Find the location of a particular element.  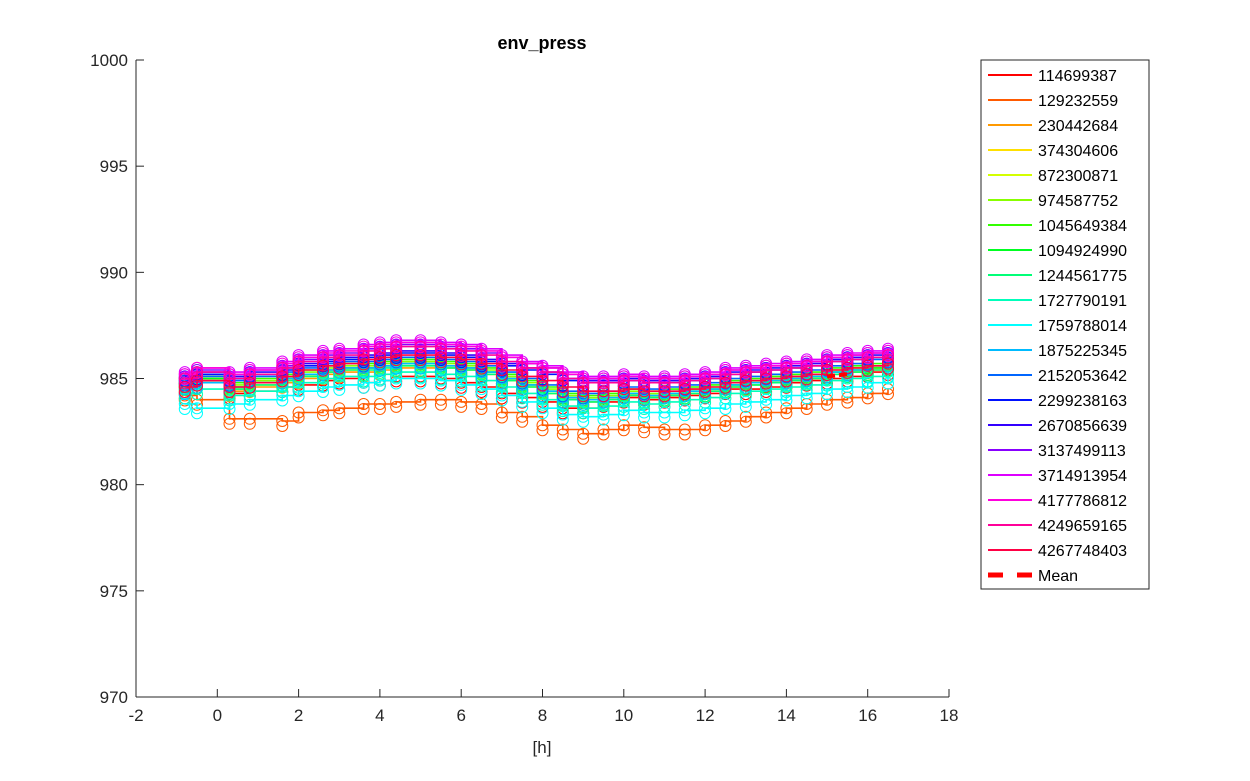

legend-entry: 1727790191 is located at coordinates (1057, 301).